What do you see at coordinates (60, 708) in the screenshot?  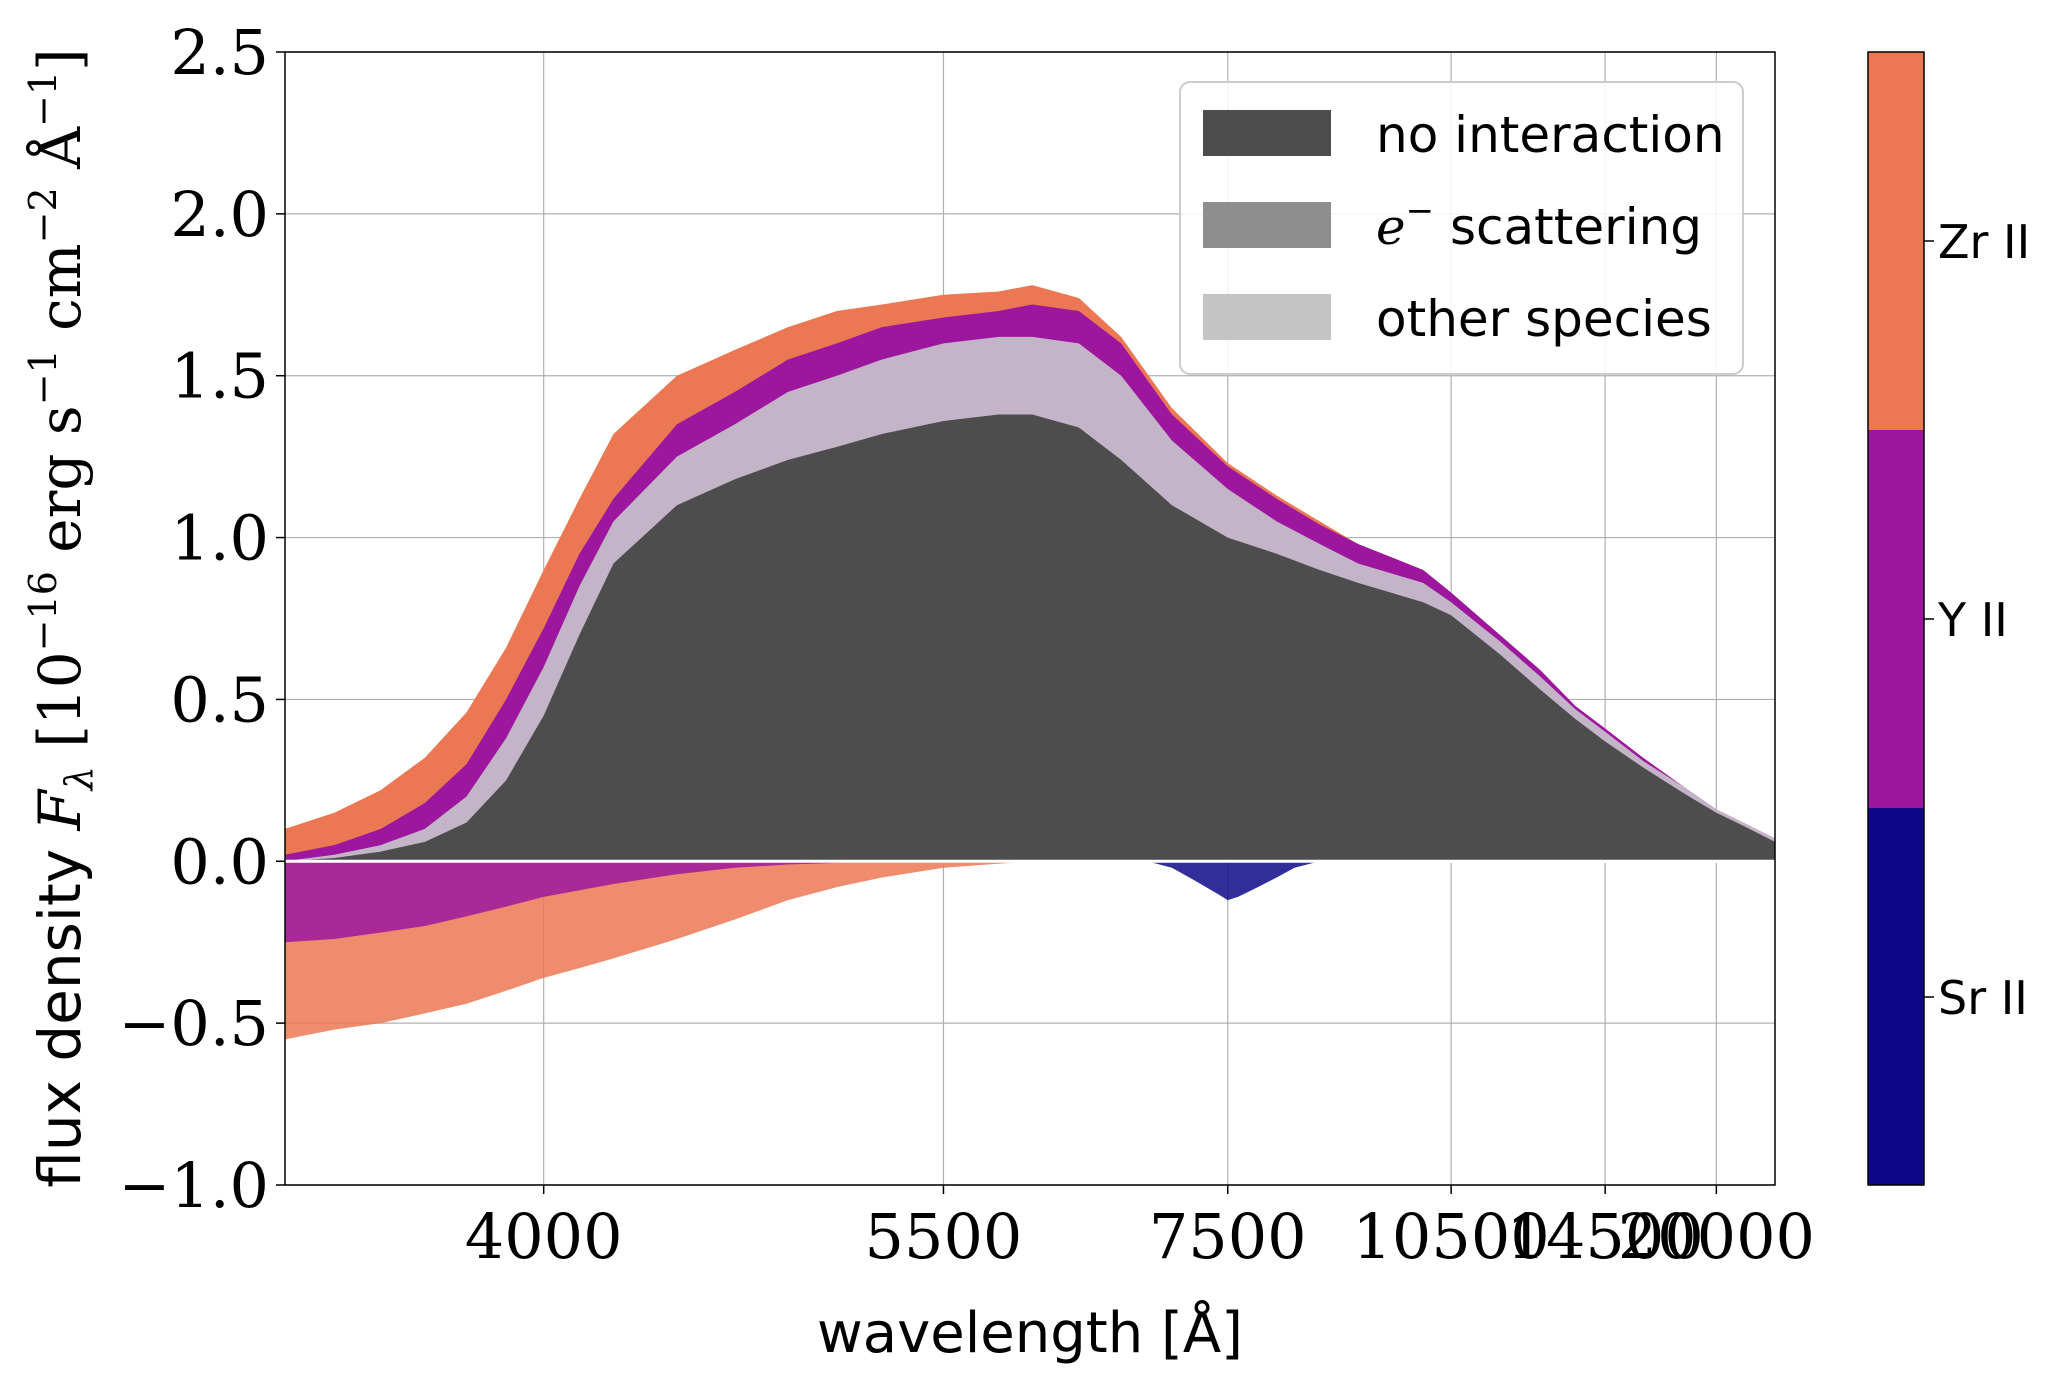 I see `y-axis-label-units: [10` at bounding box center [60, 708].